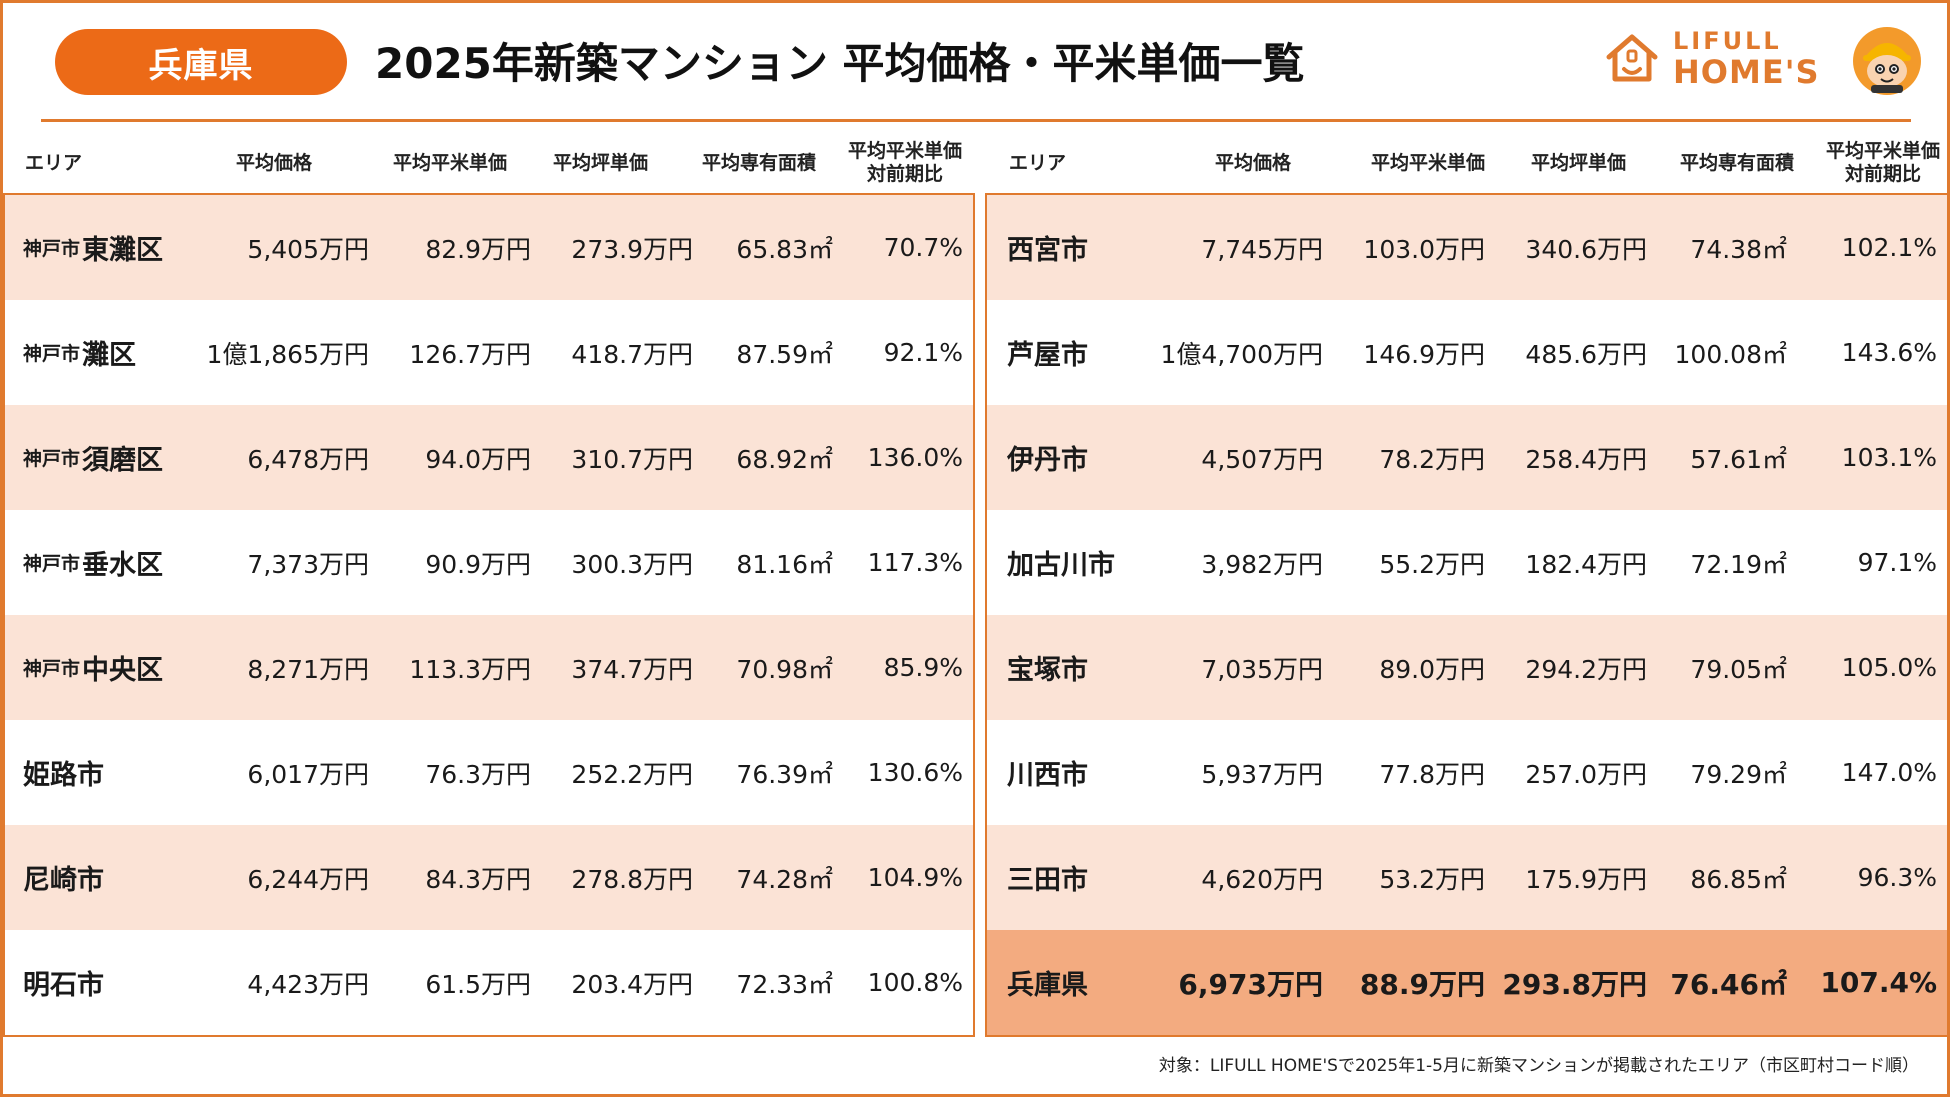  Describe the element at coordinates (923, 352) in the screenshot. I see `yoy-ratio-cell: 92.1%` at that location.